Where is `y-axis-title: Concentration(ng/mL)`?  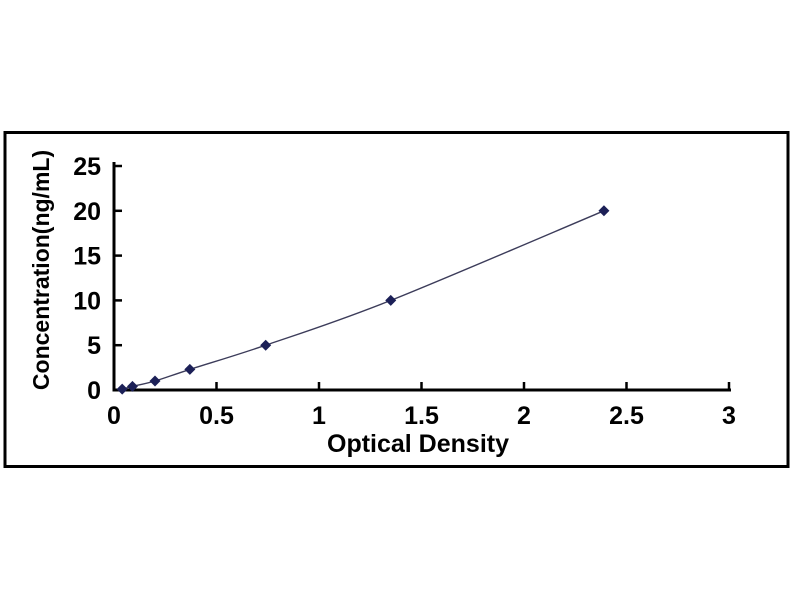 y-axis-title: Concentration(ng/mL) is located at coordinates (41, 270).